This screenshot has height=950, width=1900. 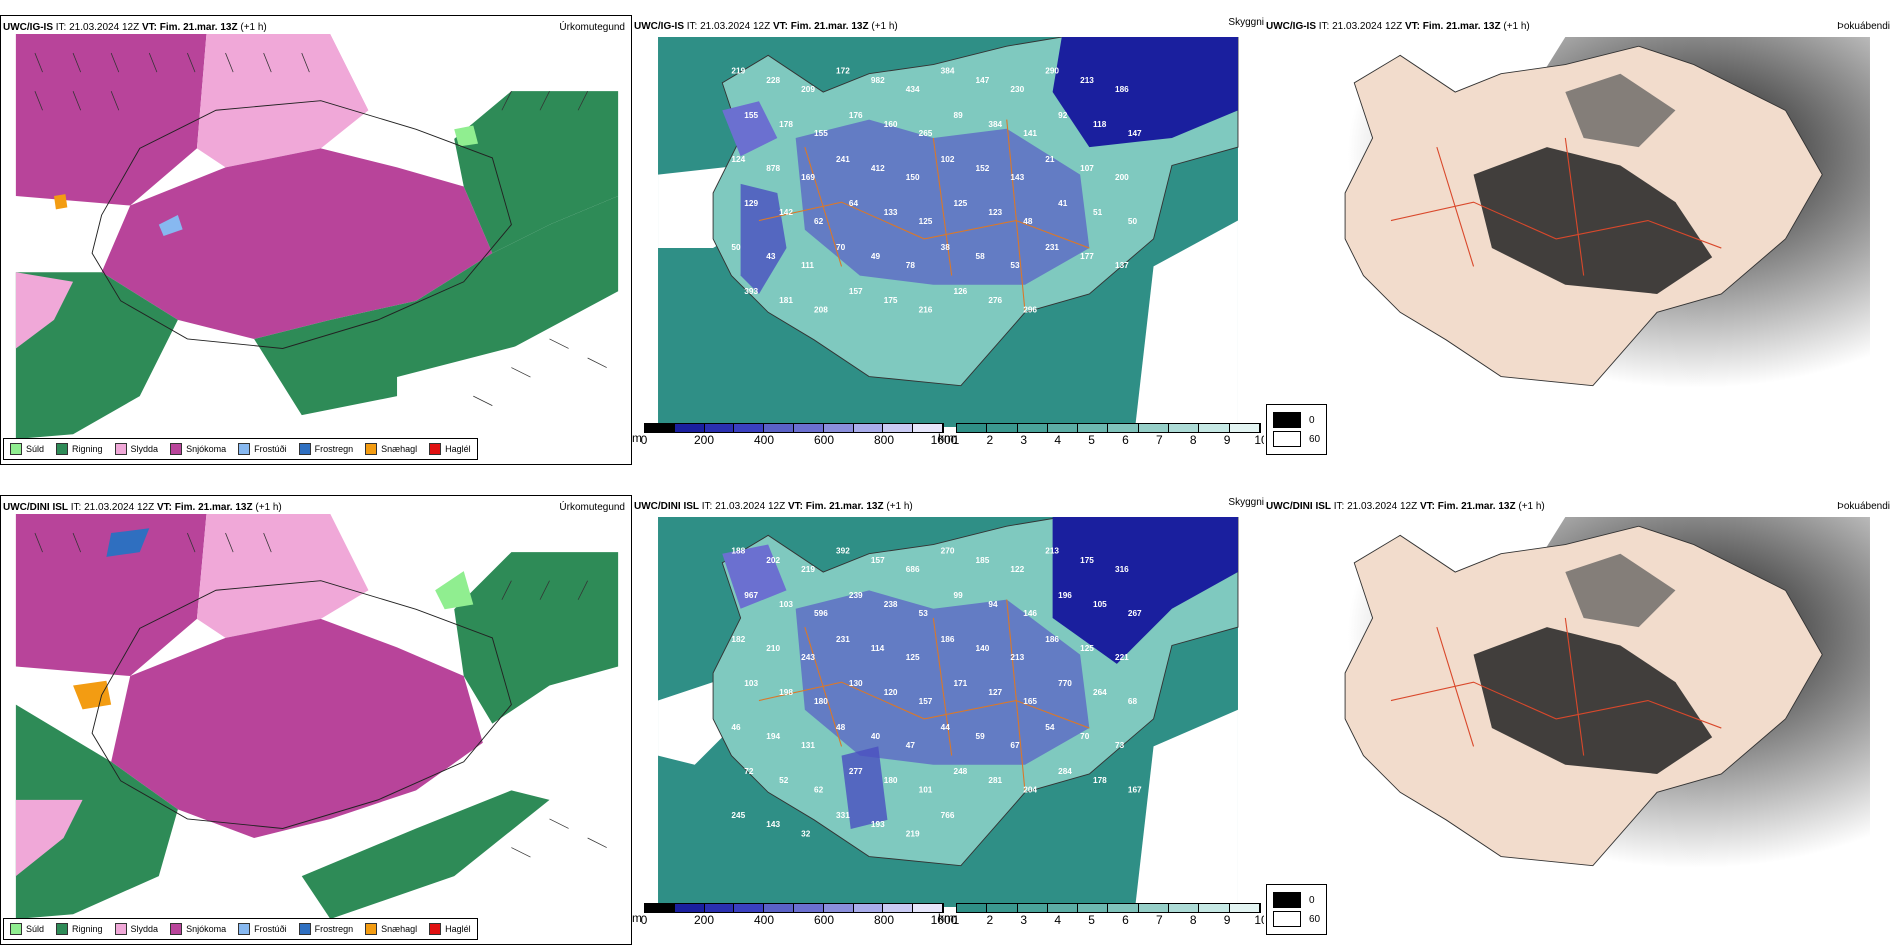 What do you see at coordinates (1015, 745) in the screenshot?
I see `cloud-base-value: 67` at bounding box center [1015, 745].